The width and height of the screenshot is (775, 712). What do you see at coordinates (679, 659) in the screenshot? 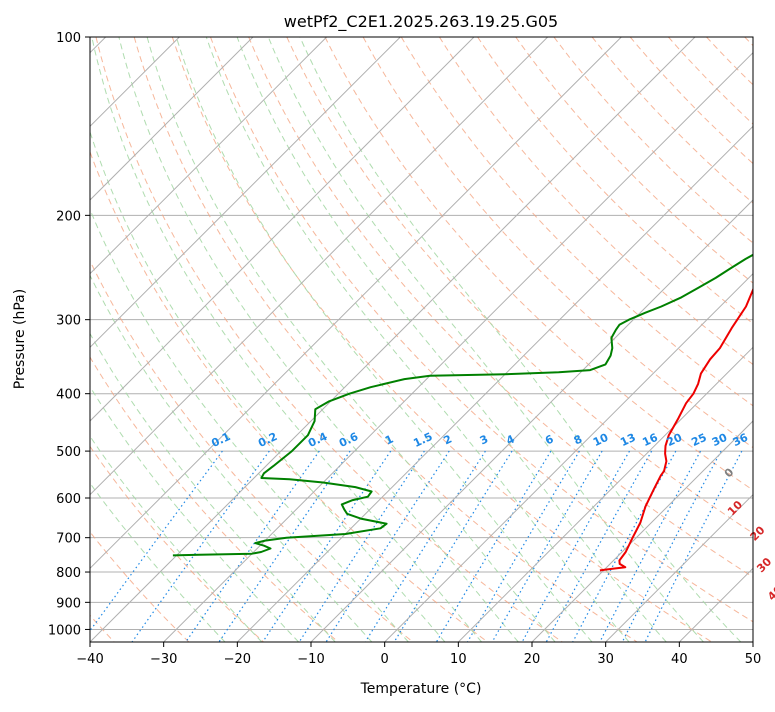
I see `x-tick-label: 40` at bounding box center [679, 659].